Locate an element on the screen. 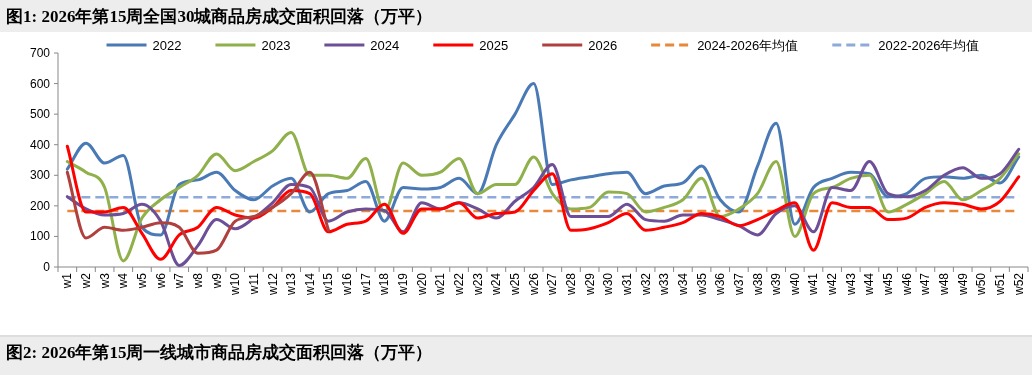  chart-title: 图1: 2026年第15周全国30城商品房成交面积回落（万平） is located at coordinates (219, 16).